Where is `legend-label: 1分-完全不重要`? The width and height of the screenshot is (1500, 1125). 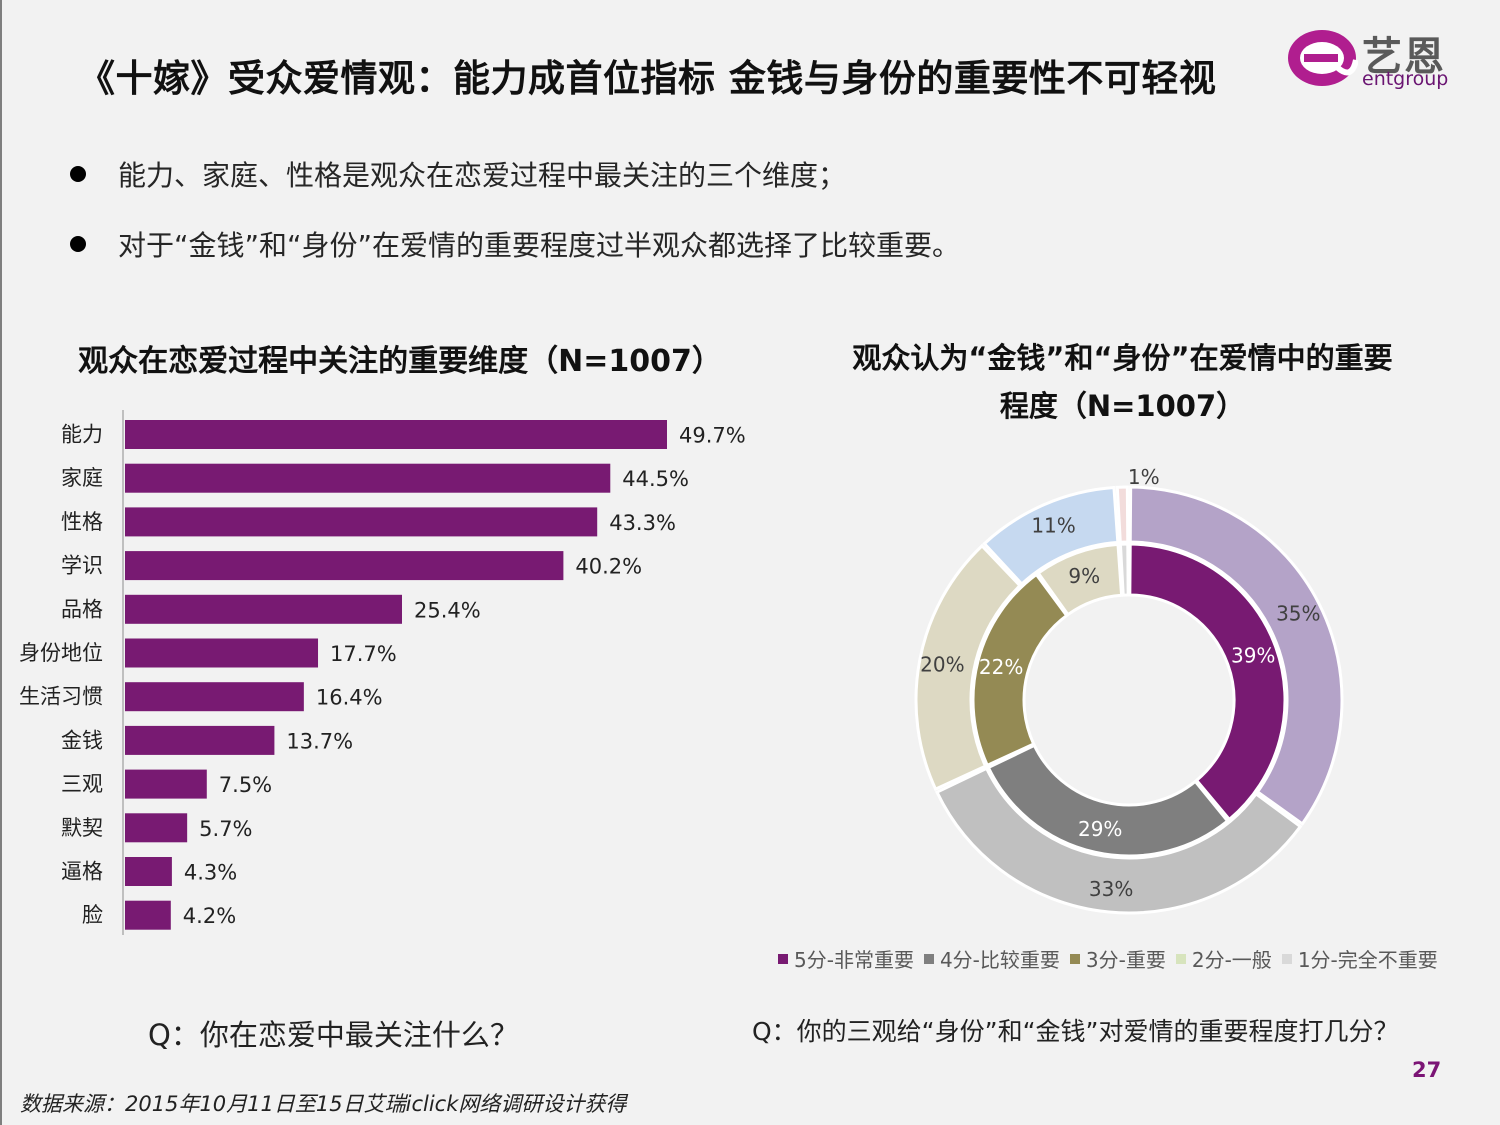 legend-label: 1分-完全不重要 is located at coordinates (1367, 960).